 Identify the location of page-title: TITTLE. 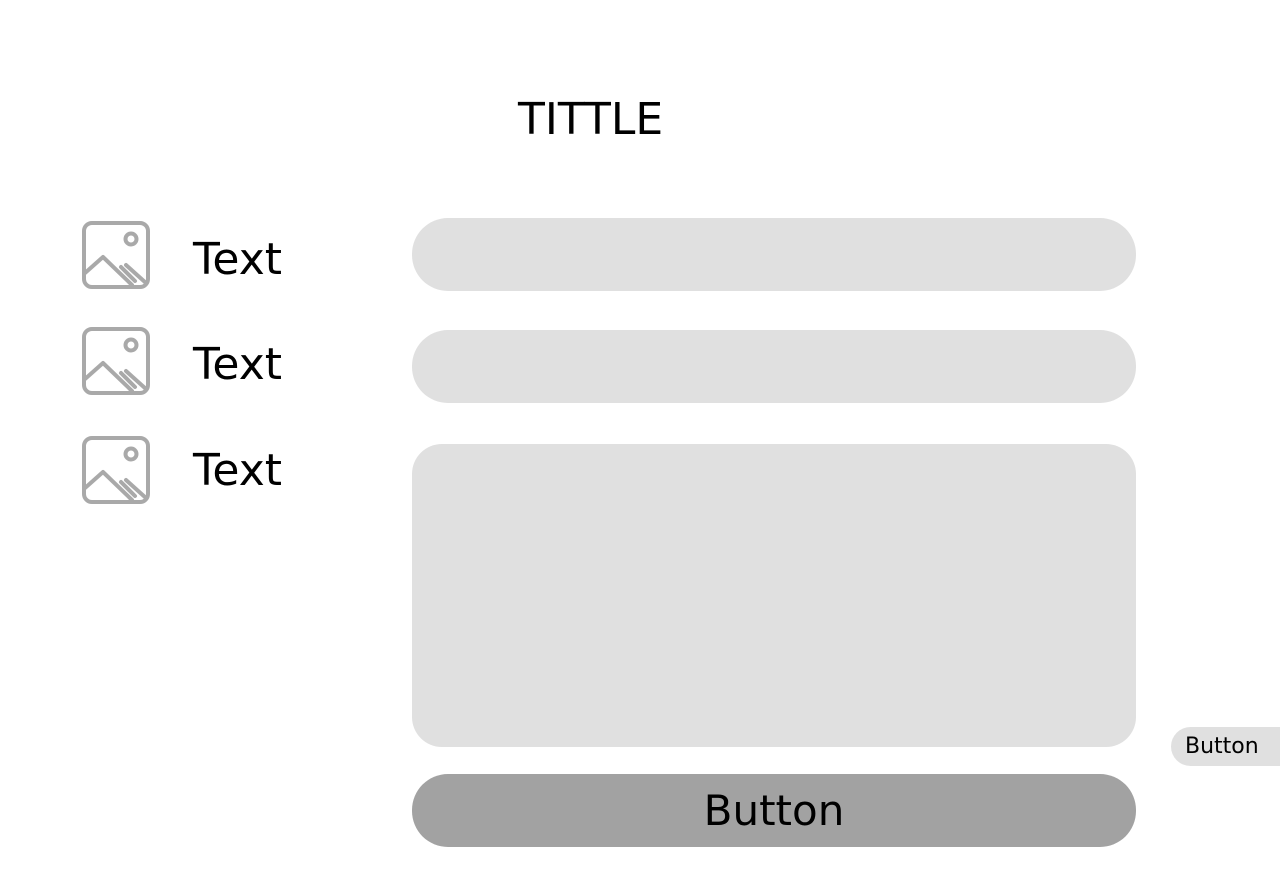
(591, 119).